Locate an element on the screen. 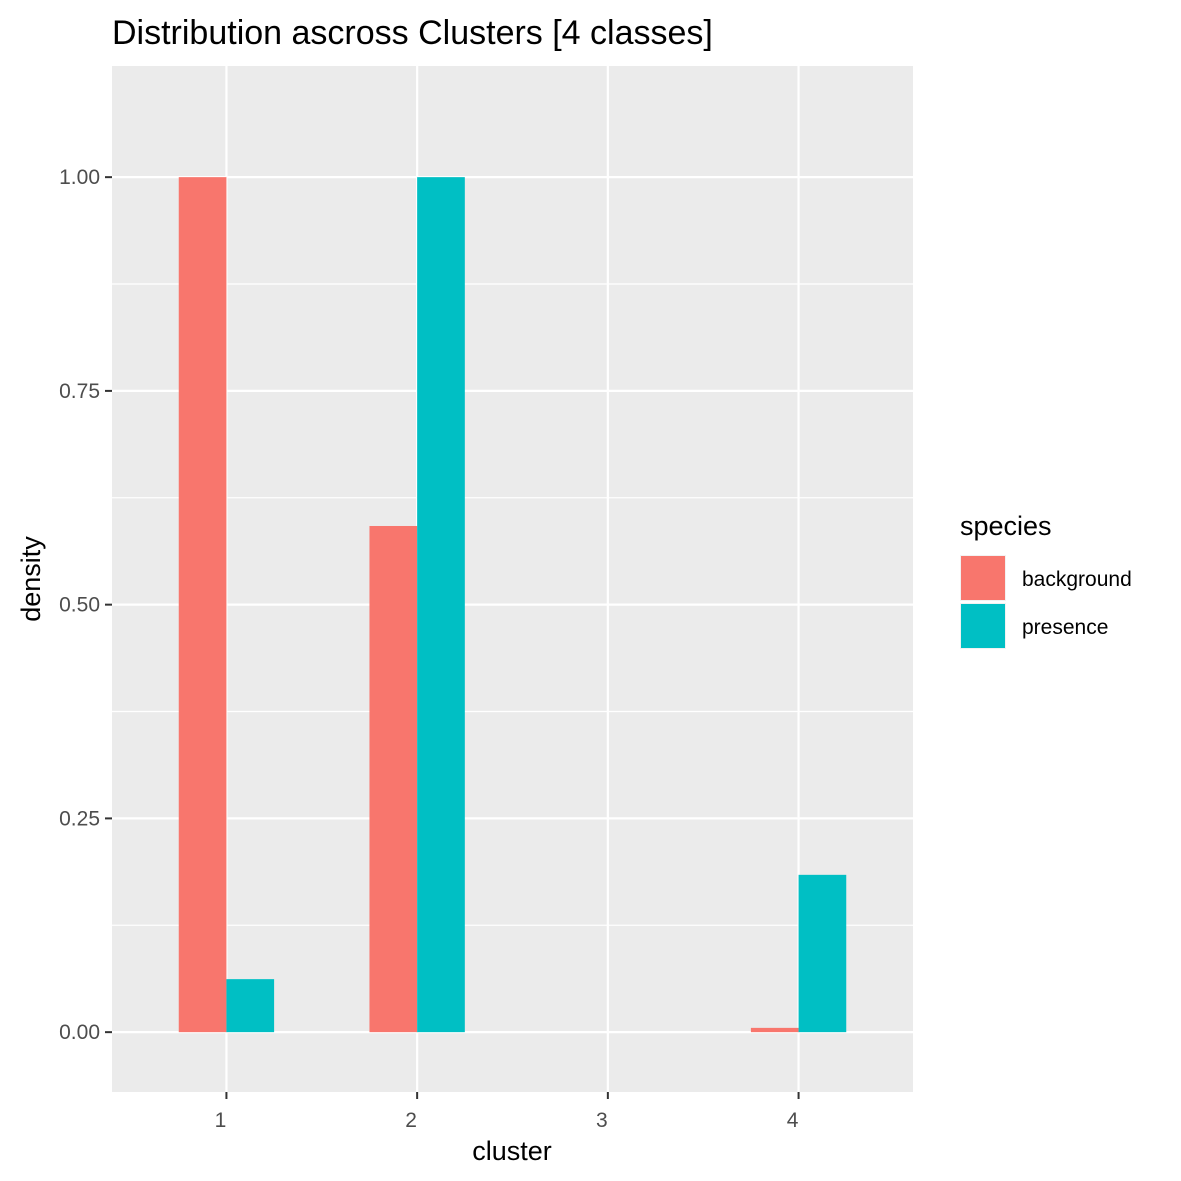  y-tick-label: 0.25 is located at coordinates (79, 818).